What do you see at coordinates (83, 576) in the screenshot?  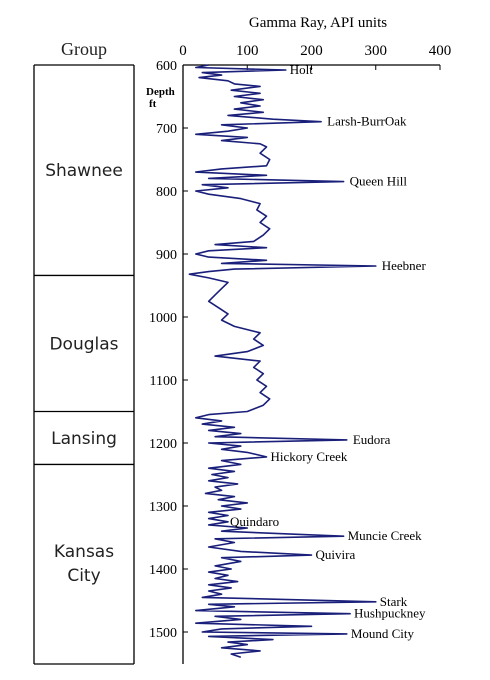 I see `group-label: City` at bounding box center [83, 576].